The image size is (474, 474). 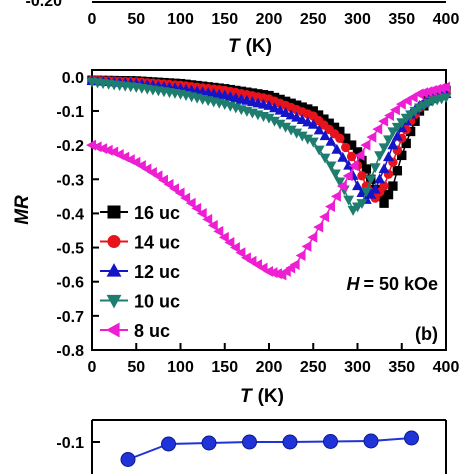 I want to click on panel-label: (b), so click(x=426, y=334).